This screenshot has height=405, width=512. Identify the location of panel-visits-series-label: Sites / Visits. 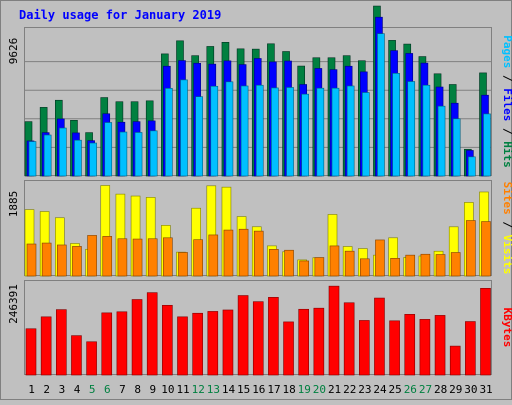
(506, 228).